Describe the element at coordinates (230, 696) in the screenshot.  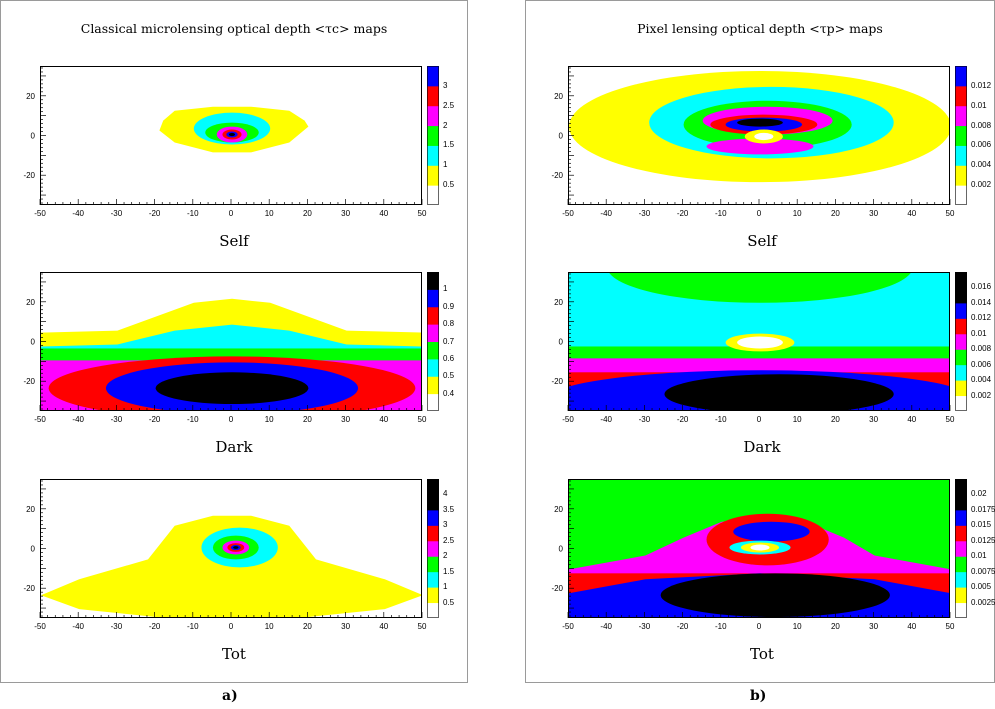
I see `panel-label-a: a)` at that location.